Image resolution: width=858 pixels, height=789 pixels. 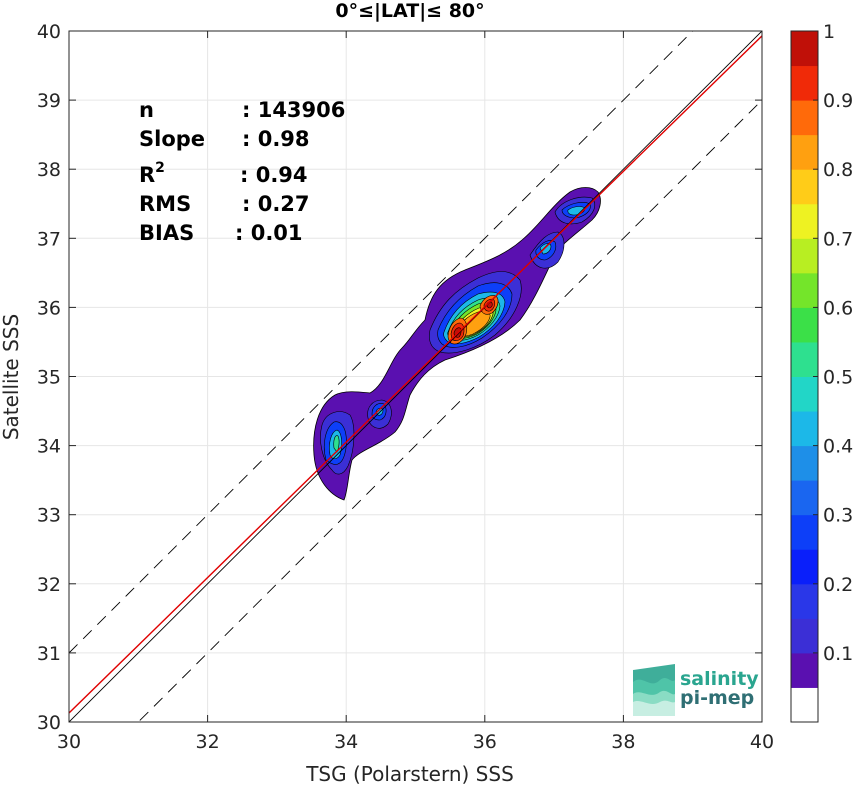 I want to click on stat-r2-label: R2, so click(x=152, y=173).